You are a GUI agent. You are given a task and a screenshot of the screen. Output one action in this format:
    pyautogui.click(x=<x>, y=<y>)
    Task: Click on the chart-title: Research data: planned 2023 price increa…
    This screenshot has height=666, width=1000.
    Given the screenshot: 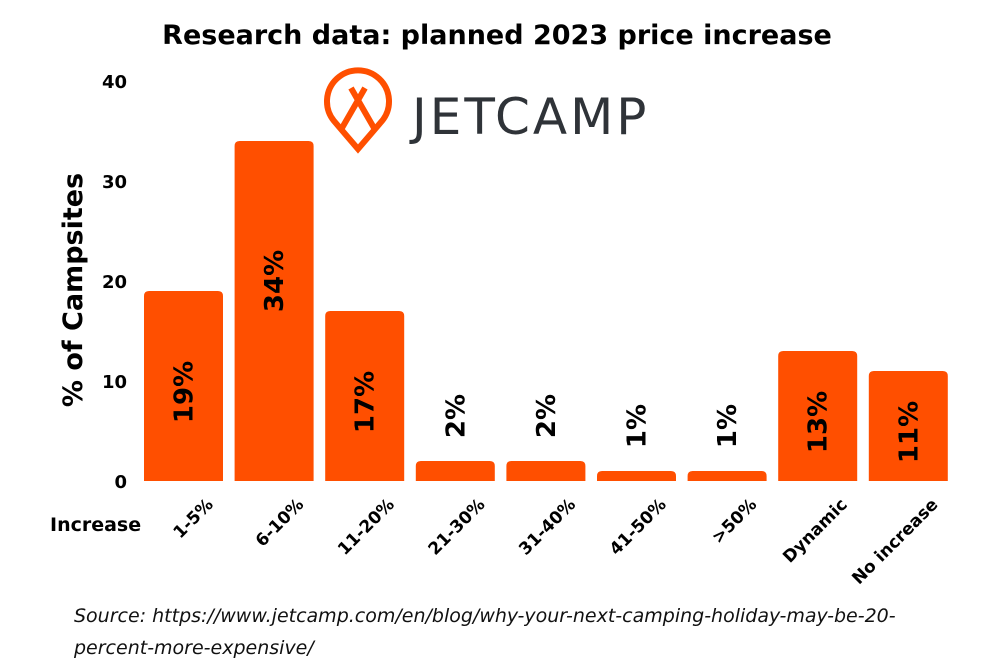 What is the action you would take?
    pyautogui.click(x=497, y=35)
    